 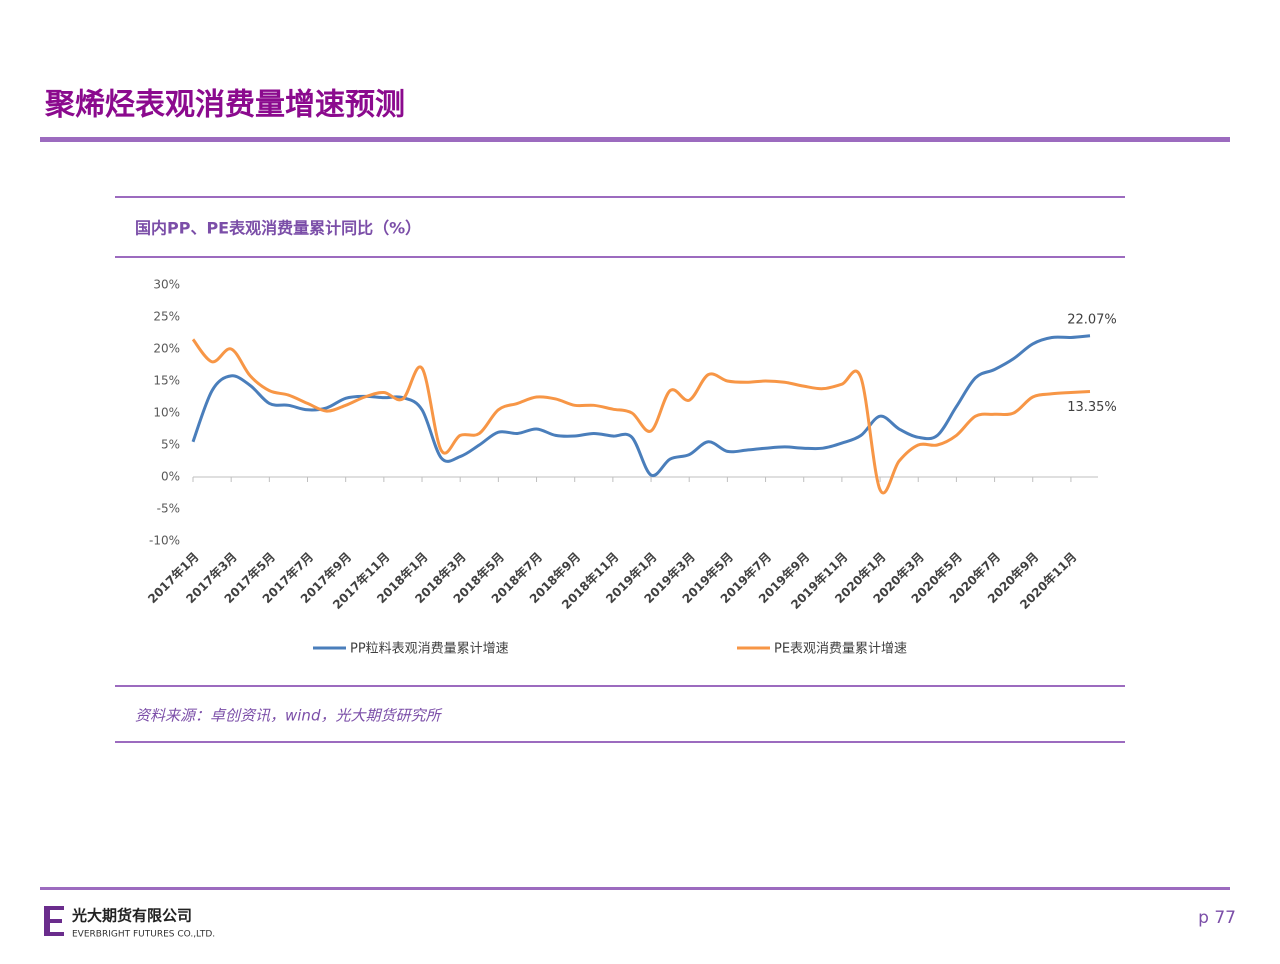 I want to click on y-tick-label: 25%, so click(x=166, y=317).